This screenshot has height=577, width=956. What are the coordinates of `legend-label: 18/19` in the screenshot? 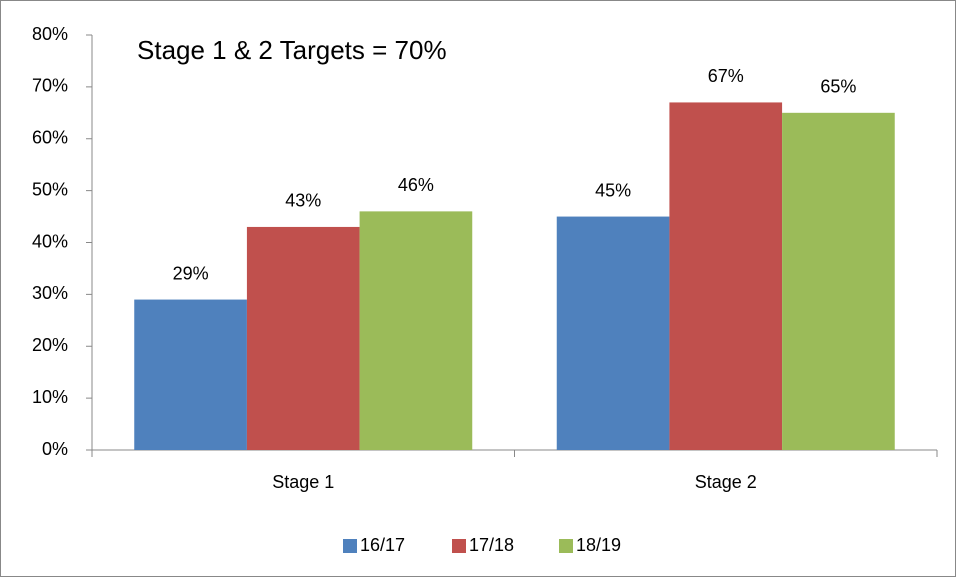 It's located at (598, 545).